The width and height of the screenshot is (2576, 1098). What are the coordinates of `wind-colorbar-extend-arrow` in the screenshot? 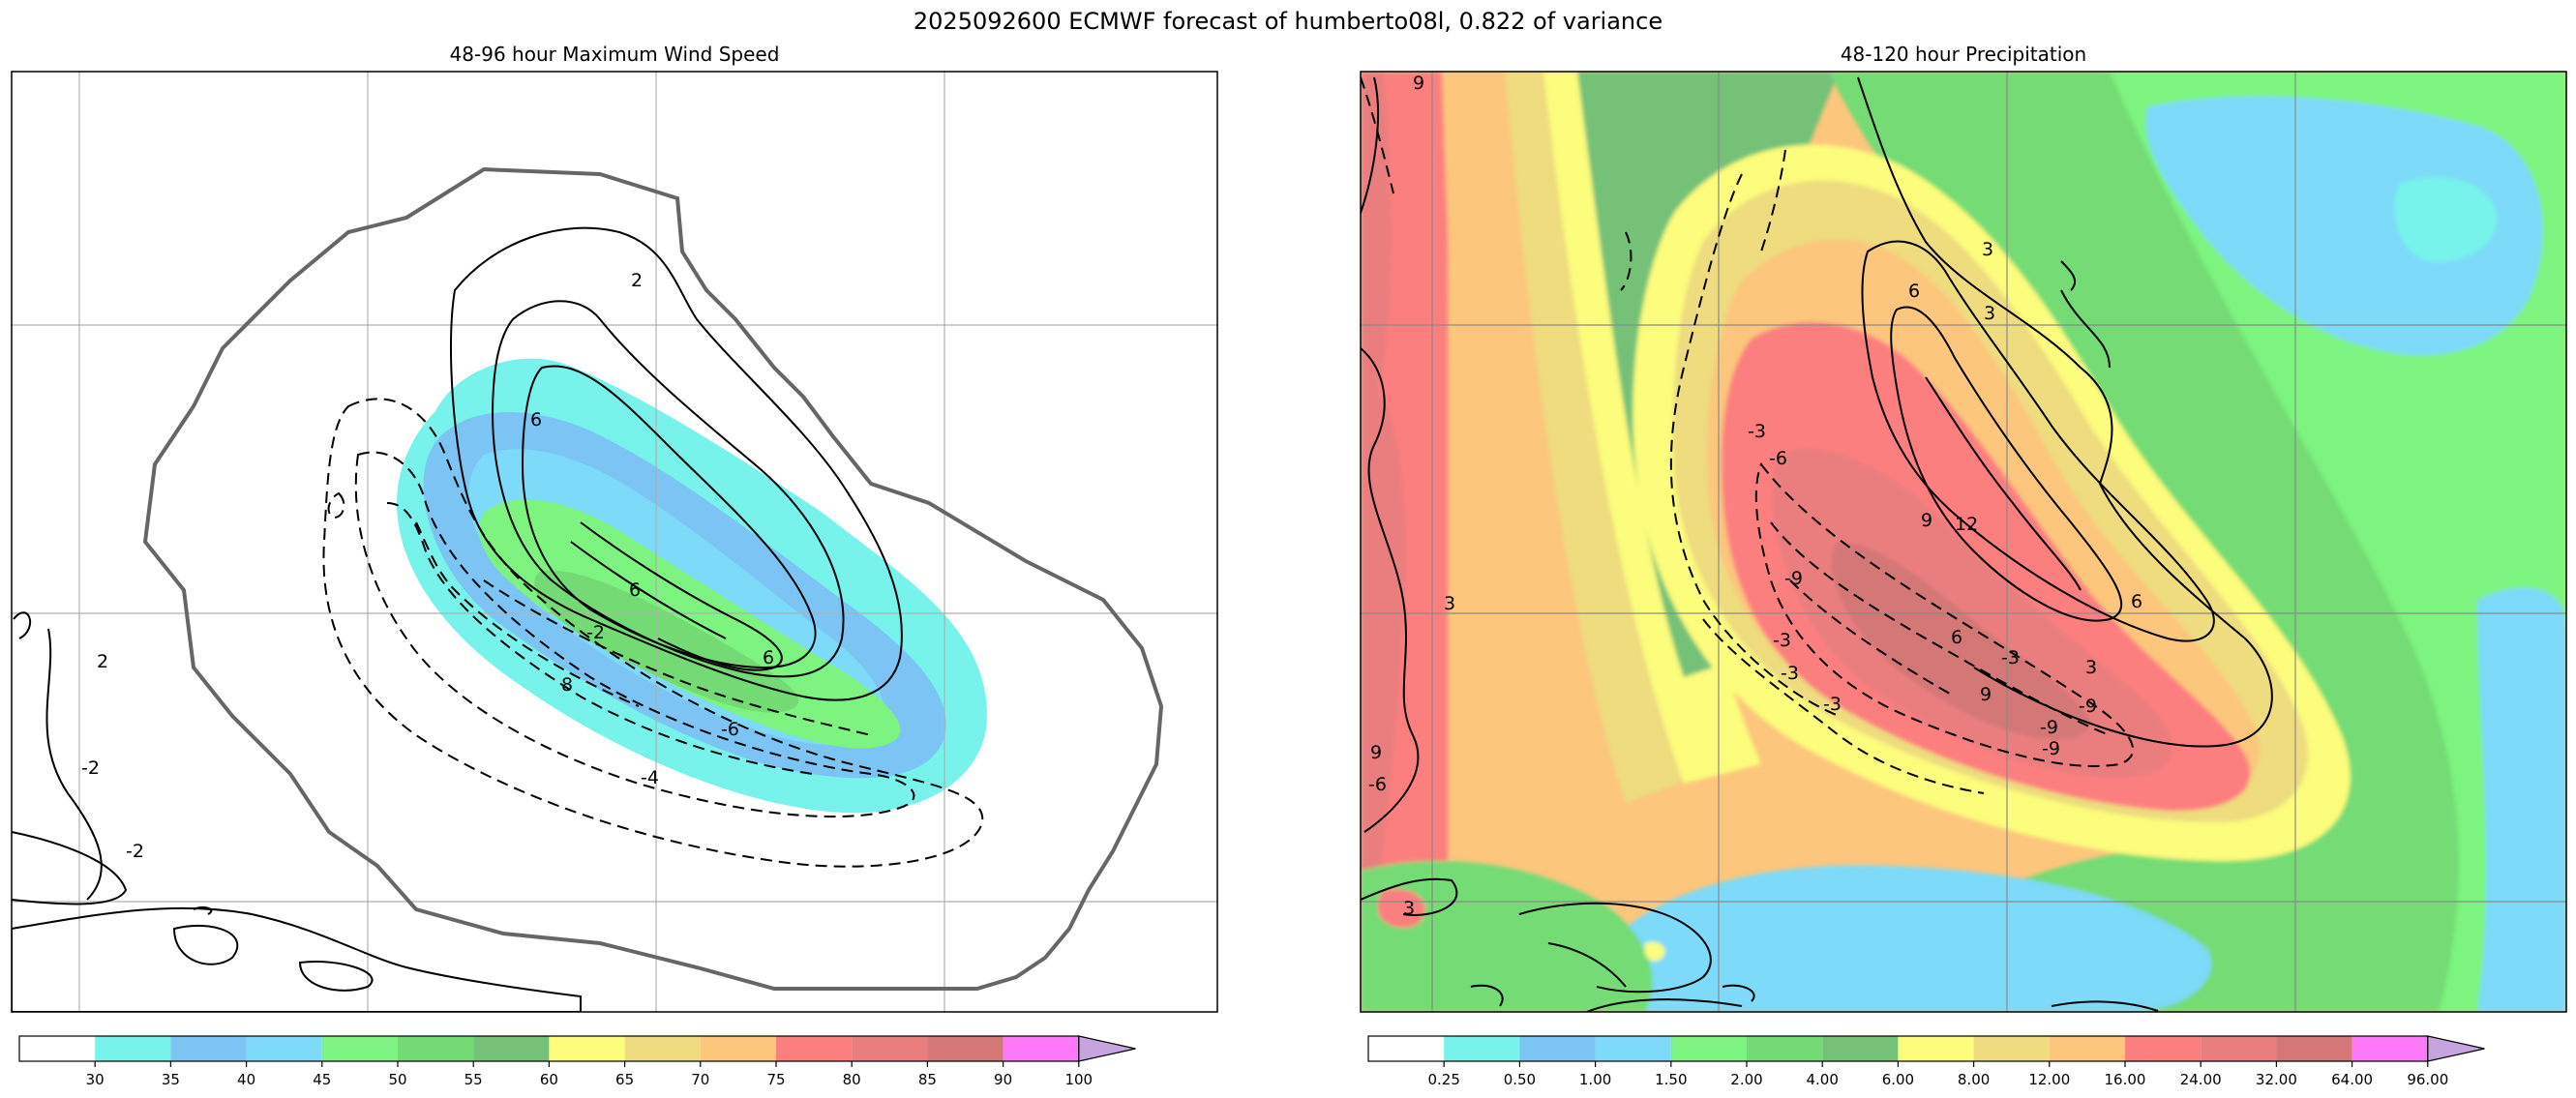 It's located at (1107, 1048).